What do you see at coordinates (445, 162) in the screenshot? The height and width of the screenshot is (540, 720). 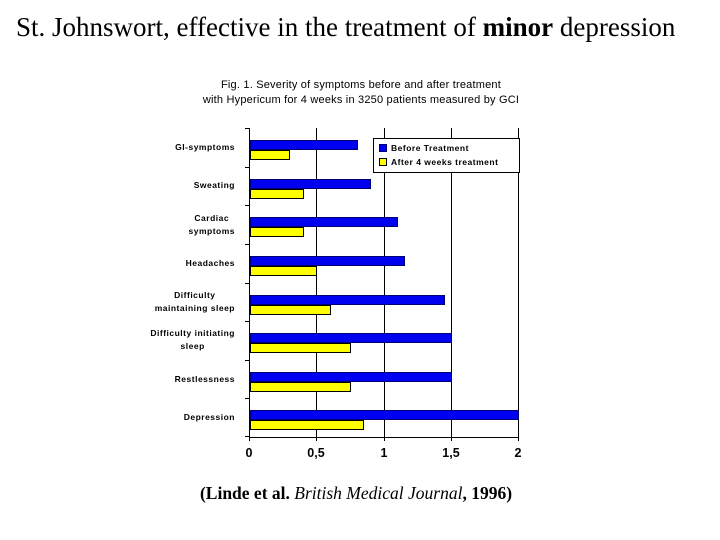 I see `legend-label: After 4 weeks treatment` at bounding box center [445, 162].